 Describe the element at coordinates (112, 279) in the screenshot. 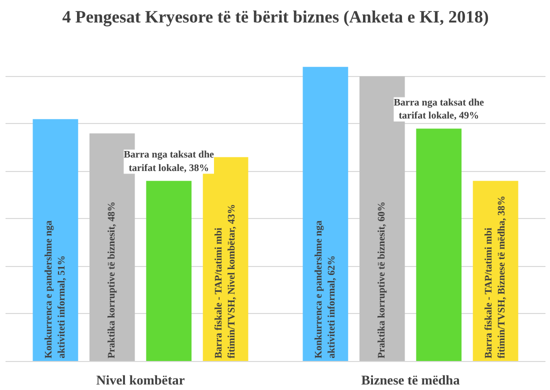

I see `data-label: Praktika korruptive të biznesit, 48%` at that location.